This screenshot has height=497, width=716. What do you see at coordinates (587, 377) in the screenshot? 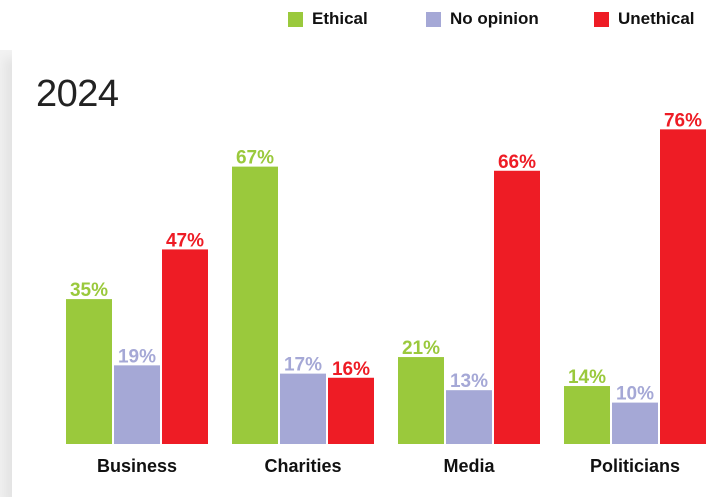
I see `value-label-politicians-ethical: 14%` at bounding box center [587, 377].